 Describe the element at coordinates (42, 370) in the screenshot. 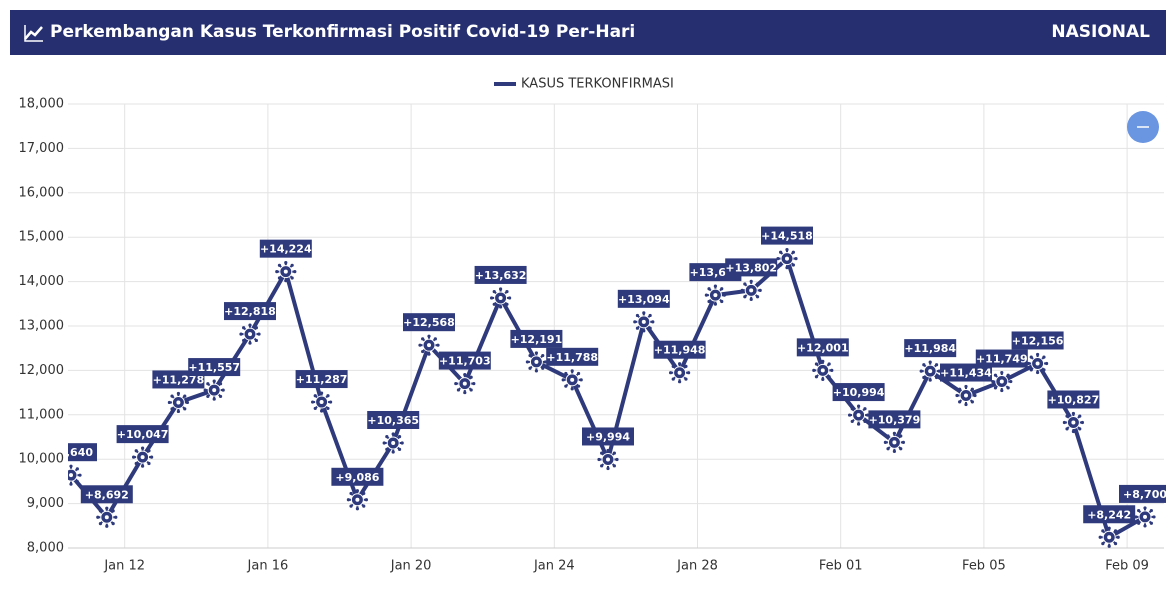

I see `y-tick-label: 12,000` at that location.